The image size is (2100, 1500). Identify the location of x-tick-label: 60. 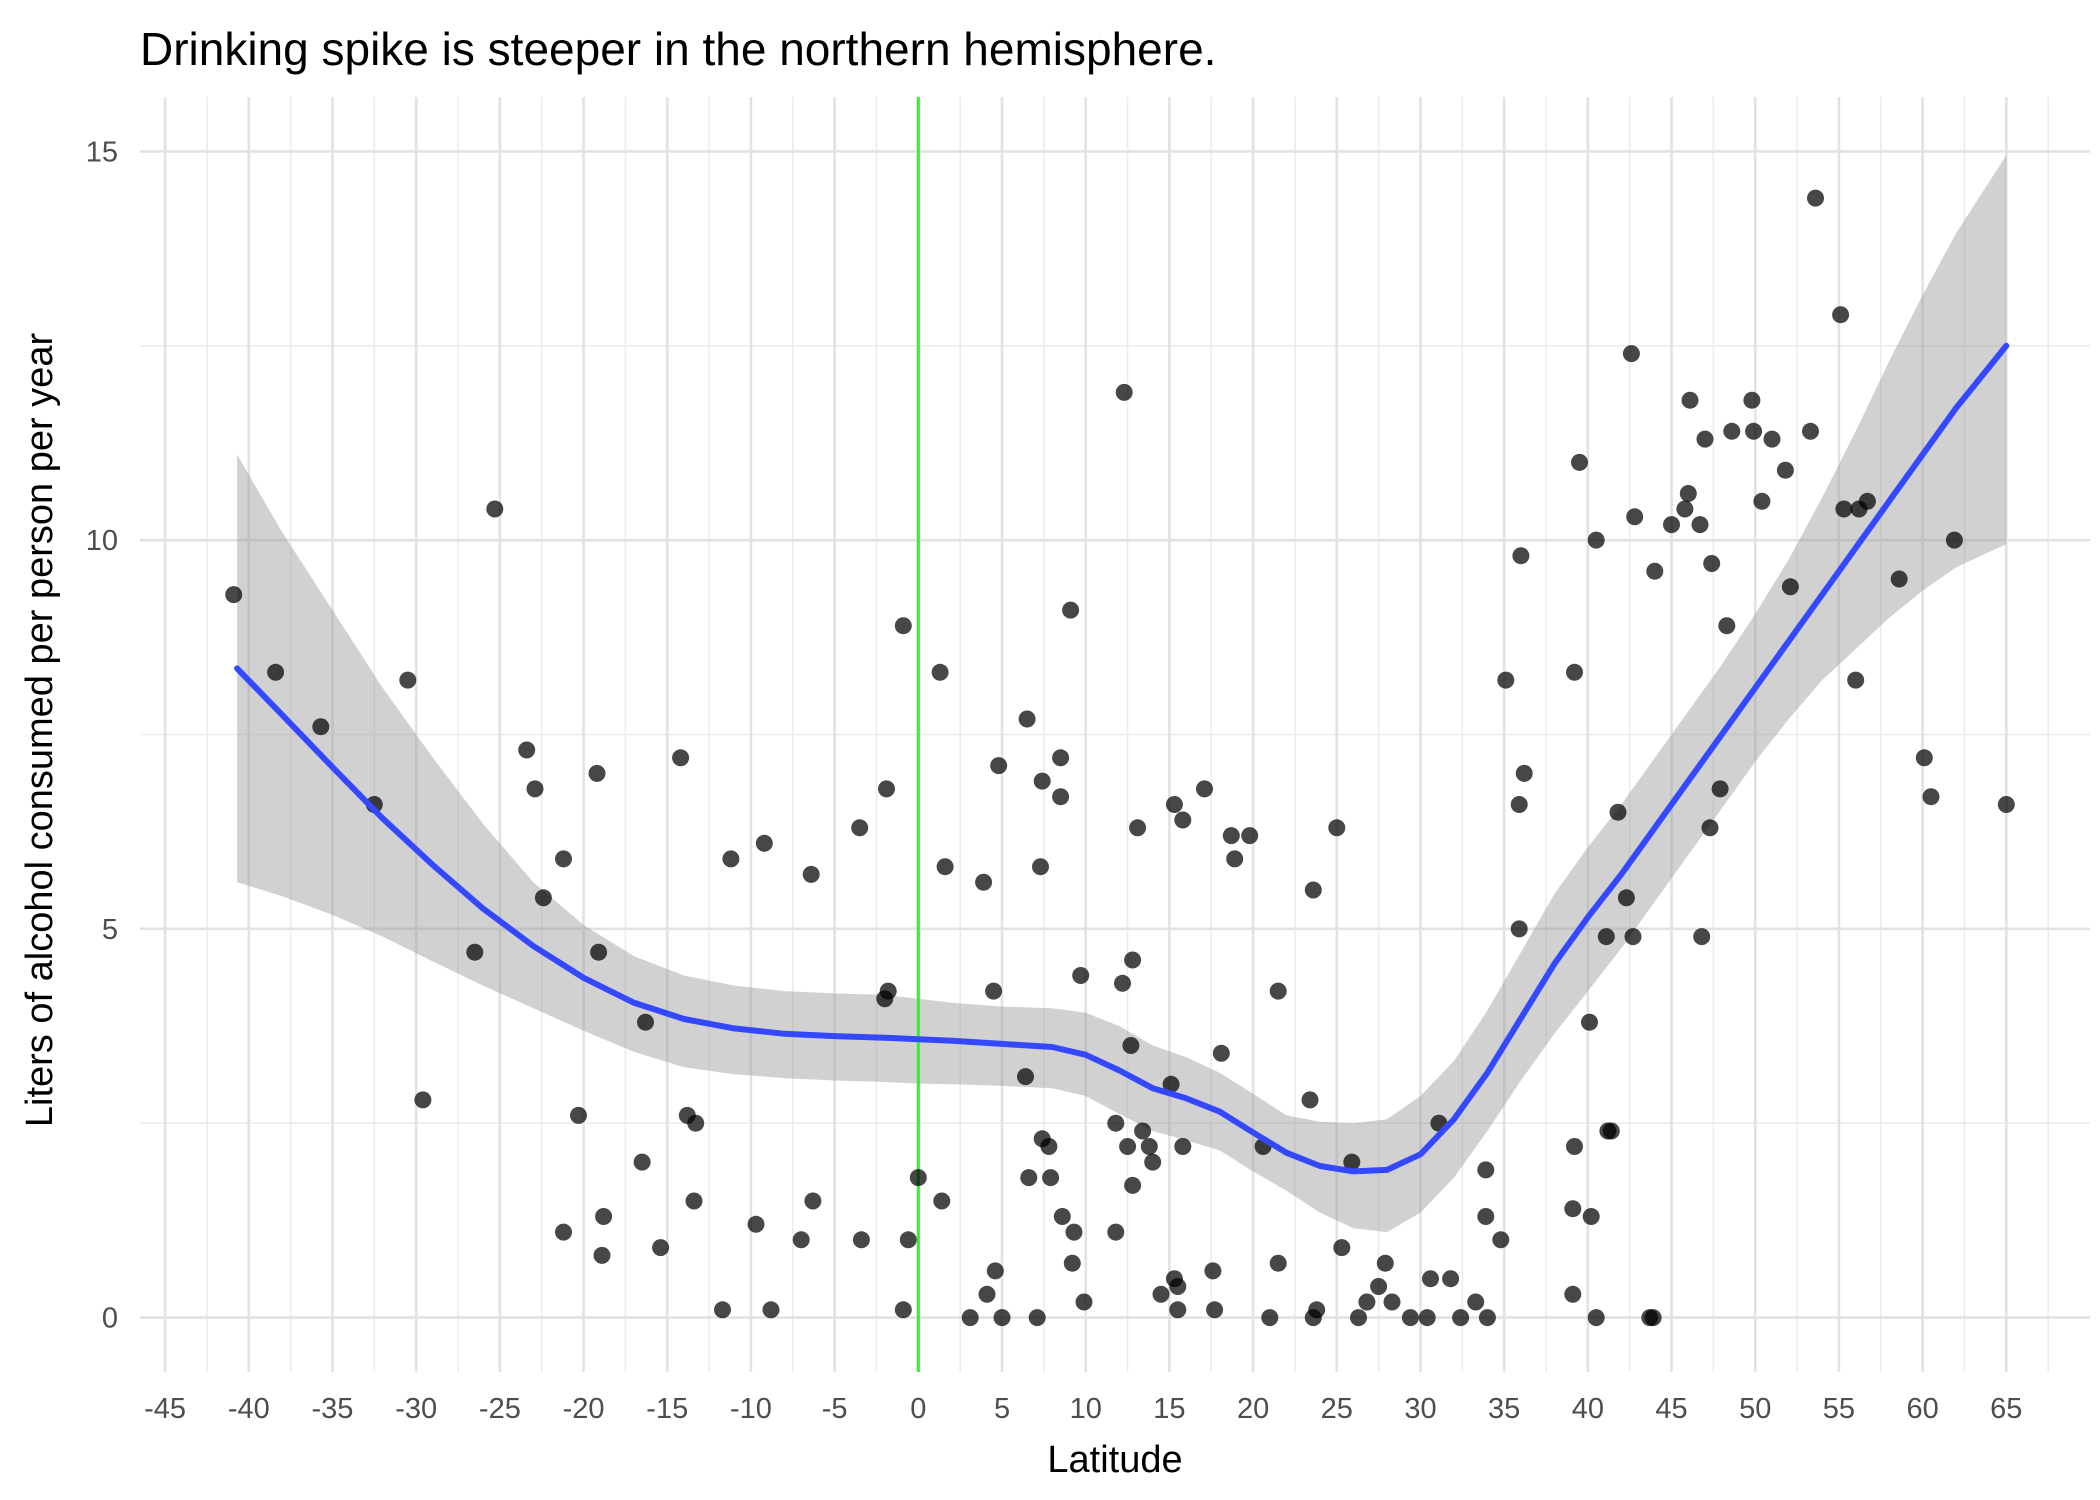
(1922, 1409).